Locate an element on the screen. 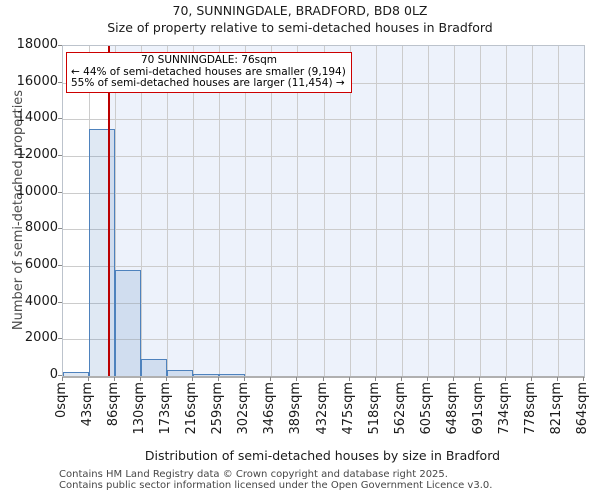  x-tick-label: 259sqm is located at coordinates (218, 408).